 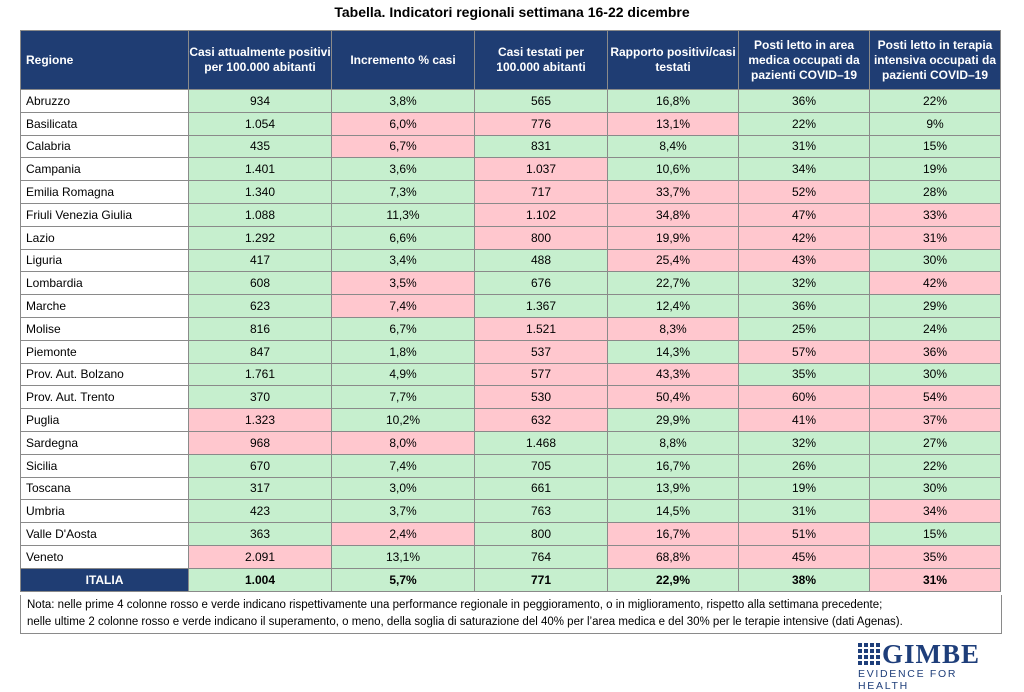 What do you see at coordinates (935, 192) in the screenshot?
I see `value-cell: 28%` at bounding box center [935, 192].